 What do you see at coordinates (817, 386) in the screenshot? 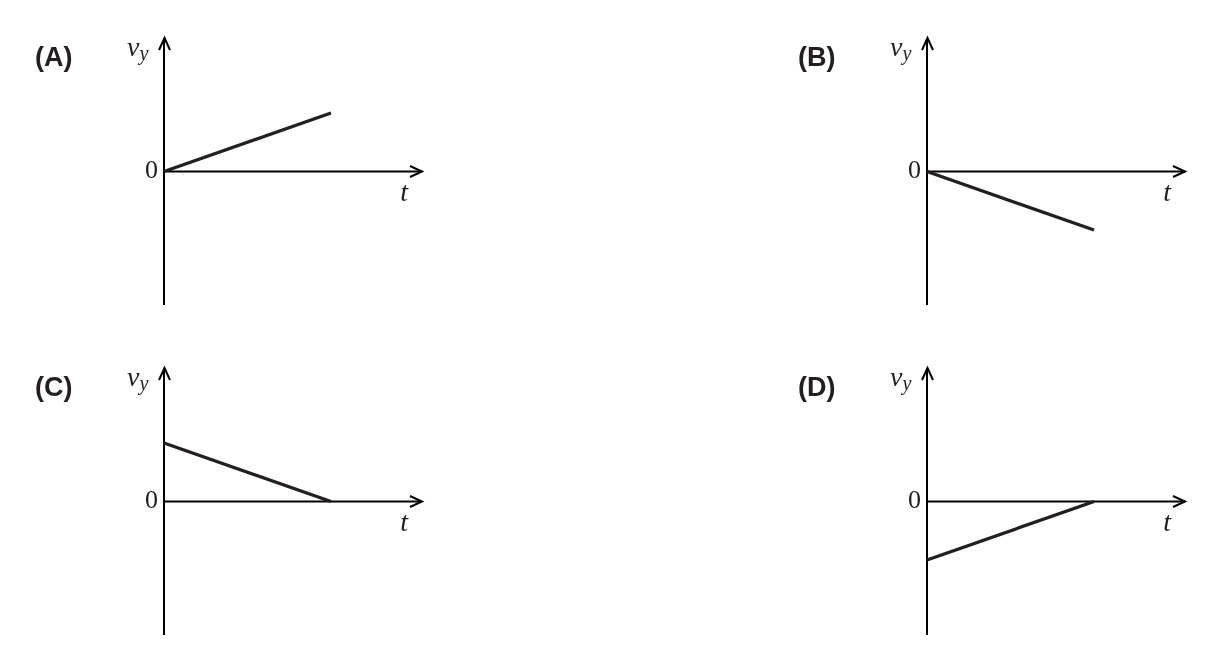
I see `chart-title: (D)` at bounding box center [817, 386].